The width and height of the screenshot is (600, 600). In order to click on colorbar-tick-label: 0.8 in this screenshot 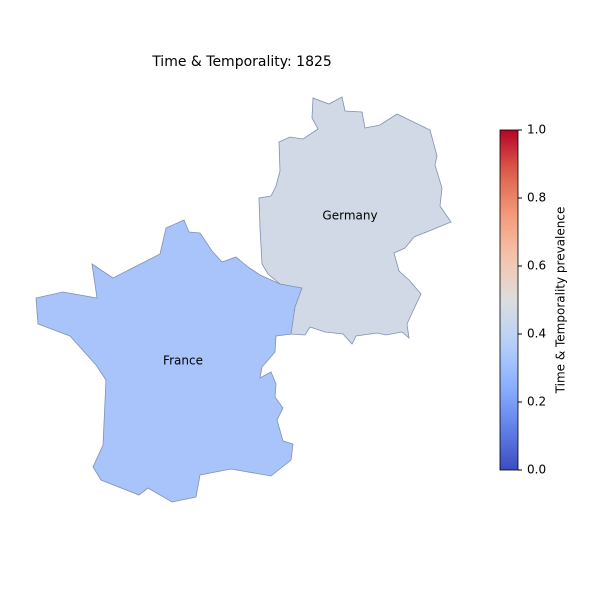, I will do `click(536, 198)`.